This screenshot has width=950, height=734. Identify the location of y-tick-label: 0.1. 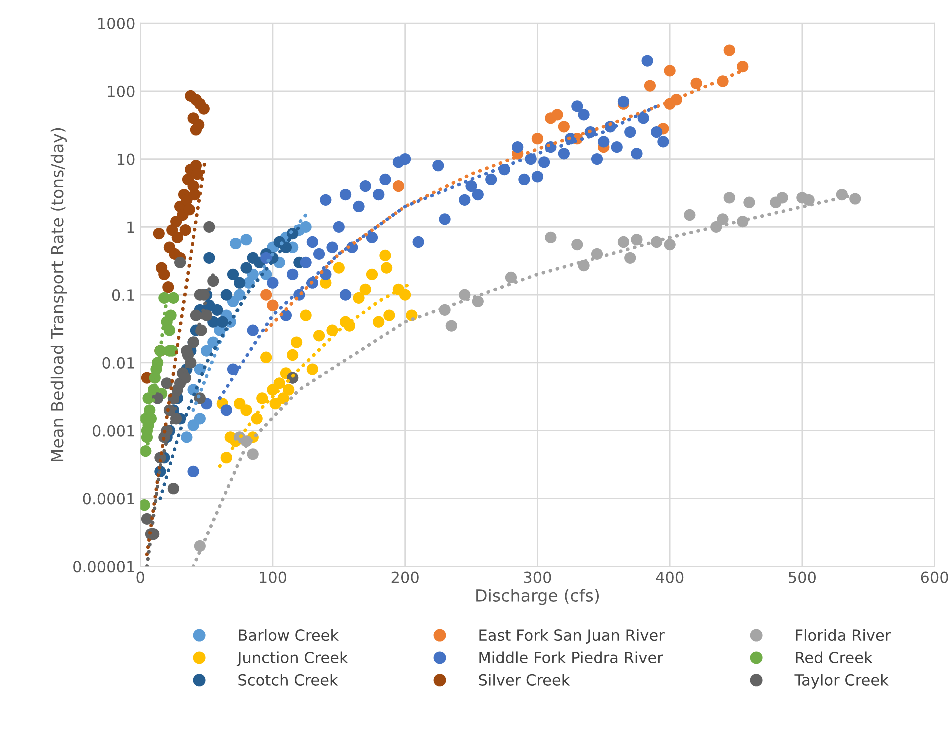
(123, 296).